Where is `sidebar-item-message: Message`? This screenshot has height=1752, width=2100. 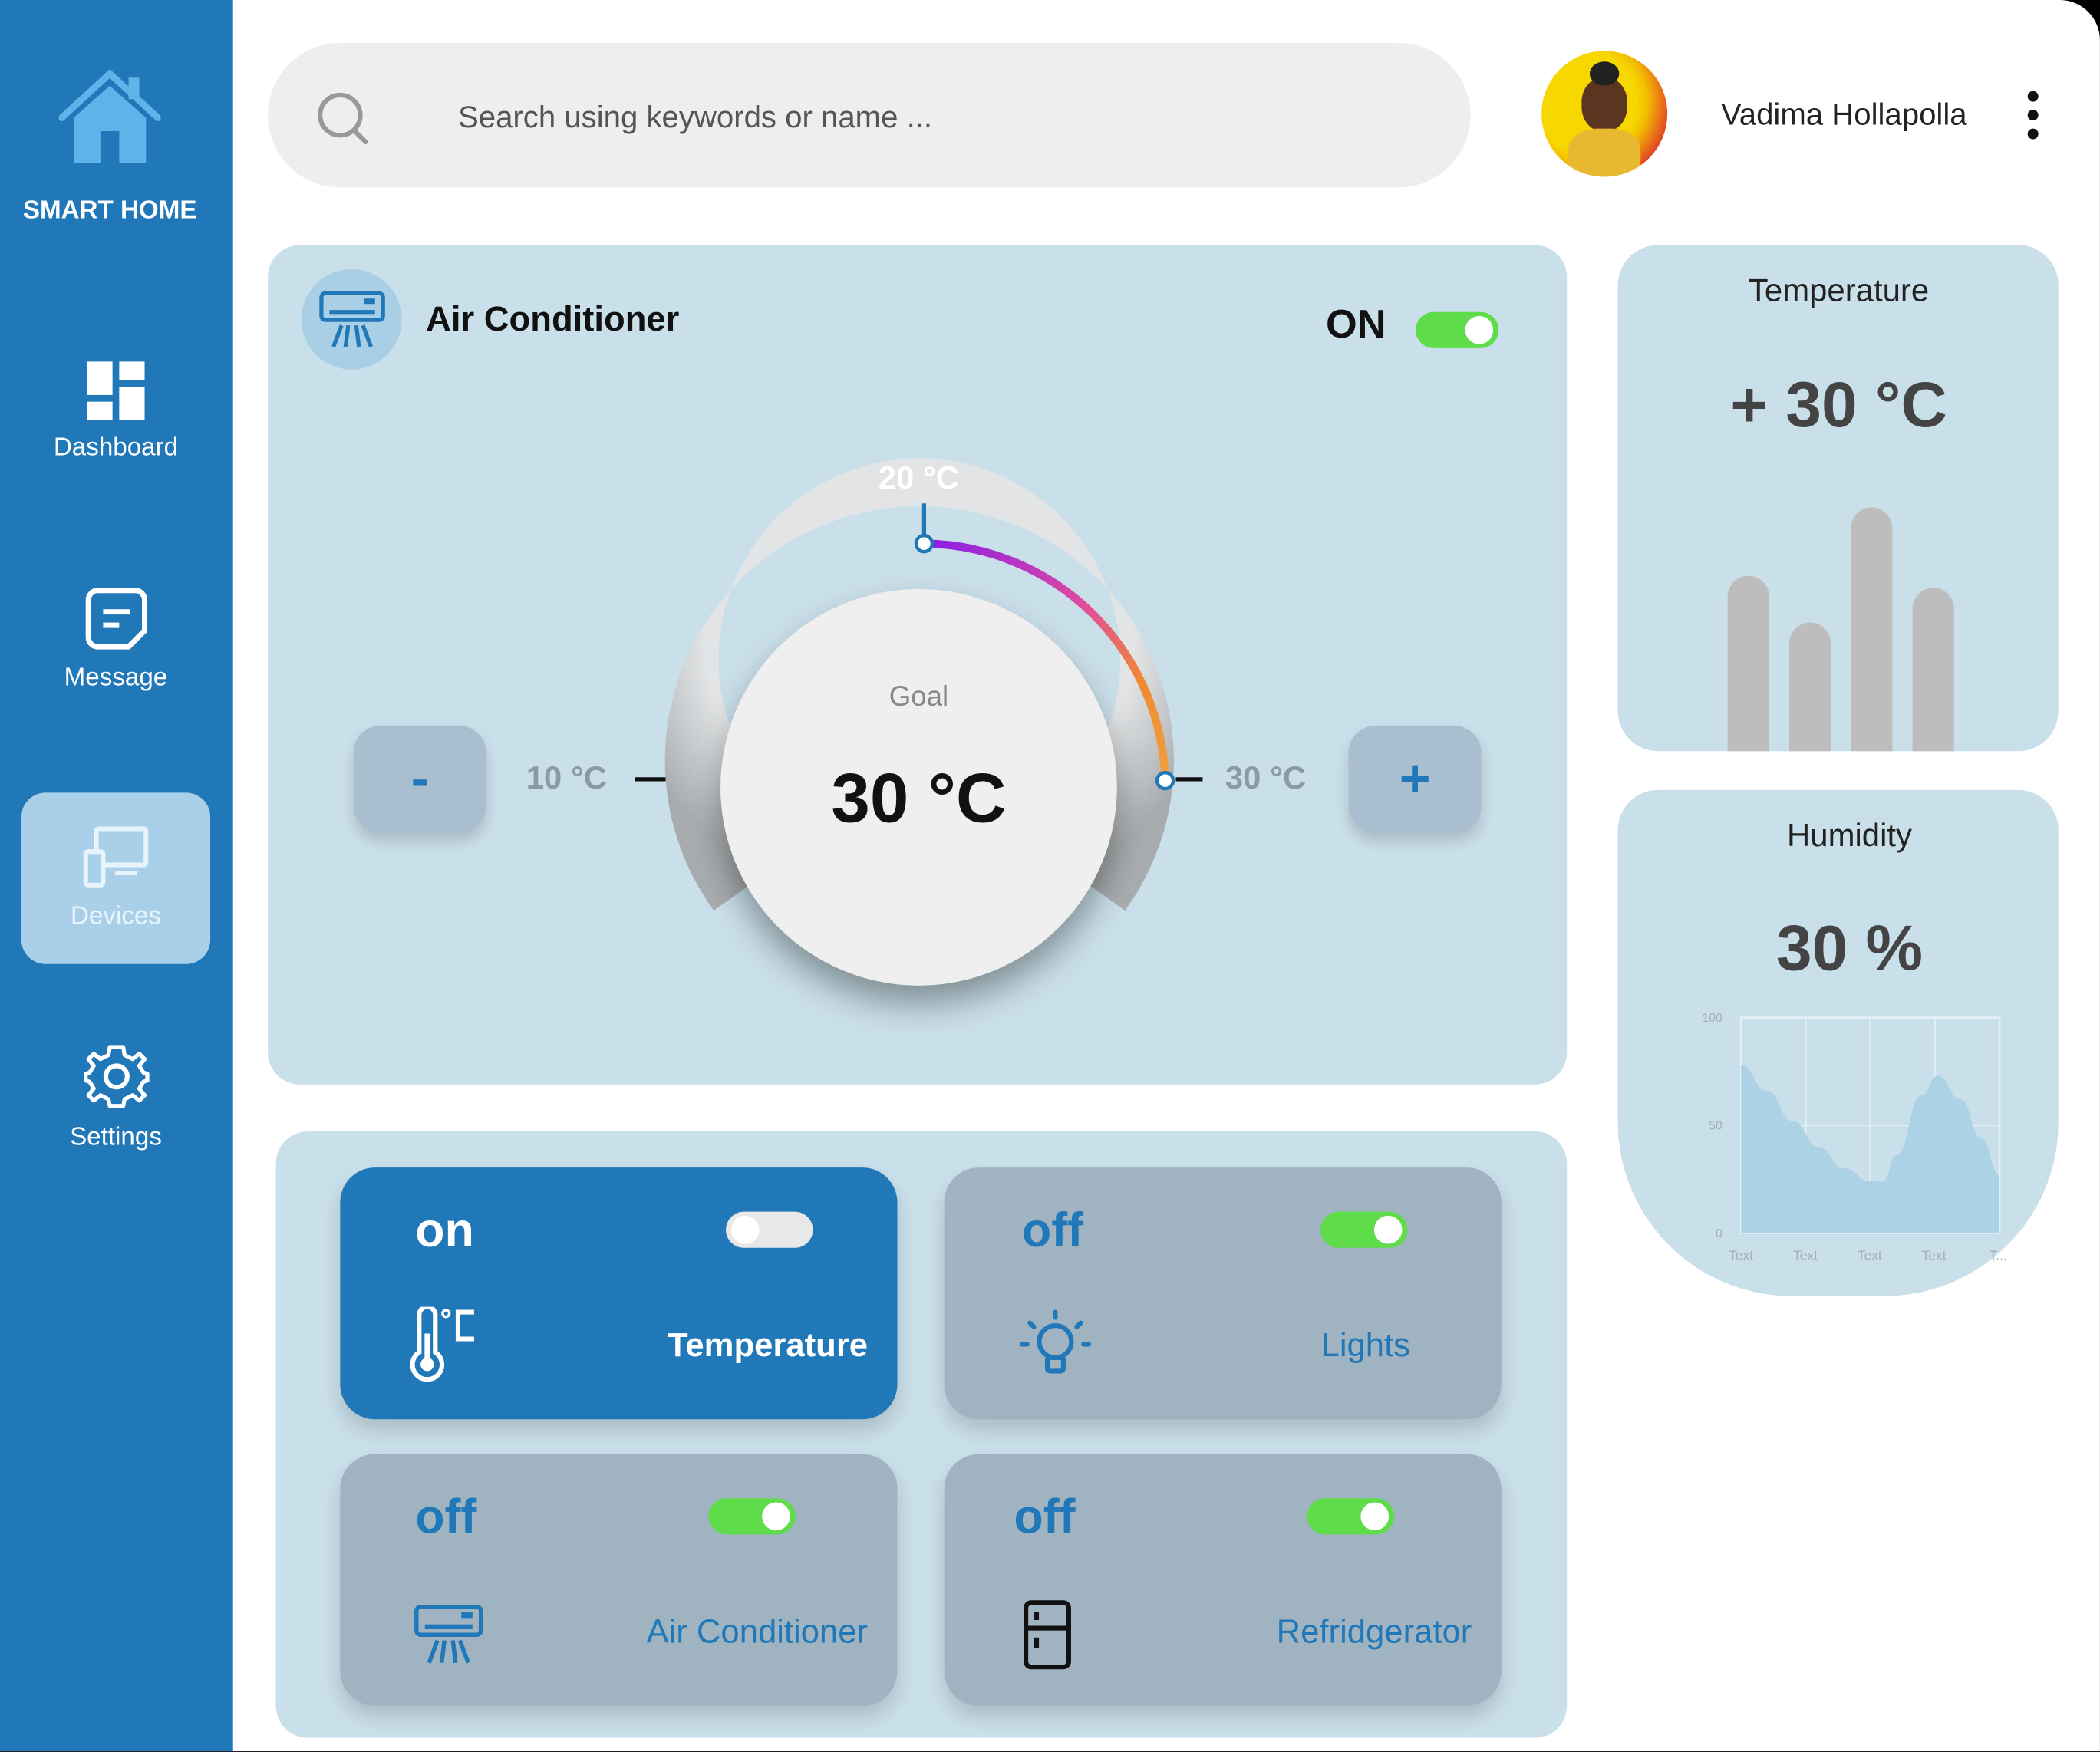
sidebar-item-message: Message is located at coordinates (115, 640).